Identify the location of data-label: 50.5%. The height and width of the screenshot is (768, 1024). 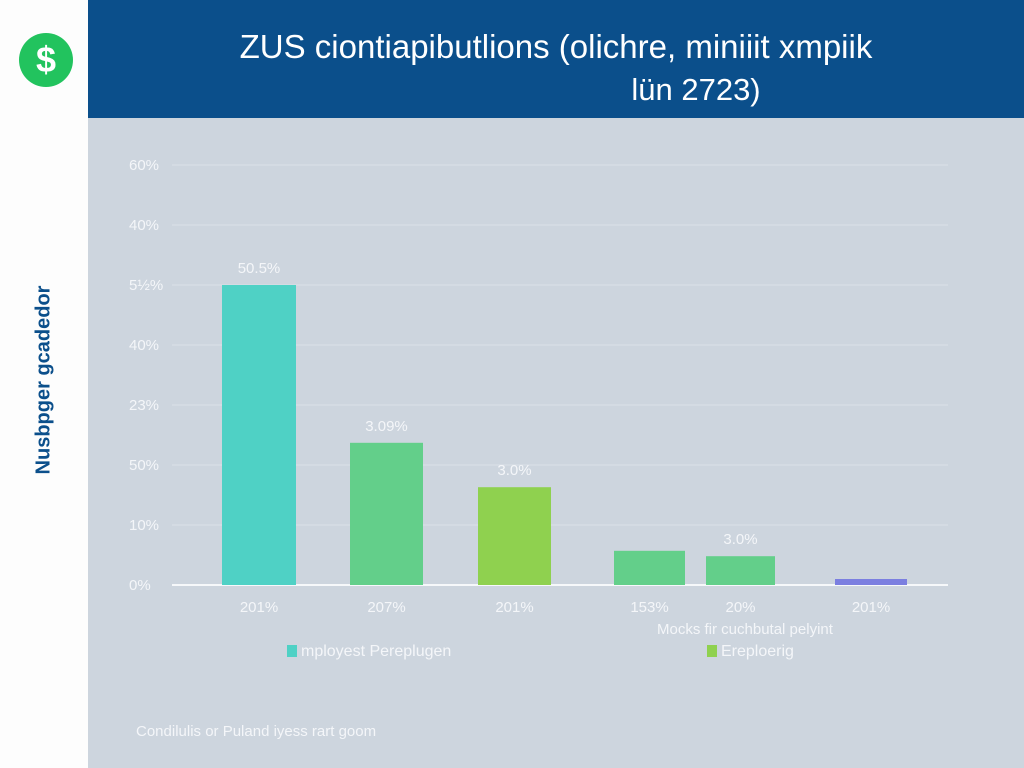
(259, 268).